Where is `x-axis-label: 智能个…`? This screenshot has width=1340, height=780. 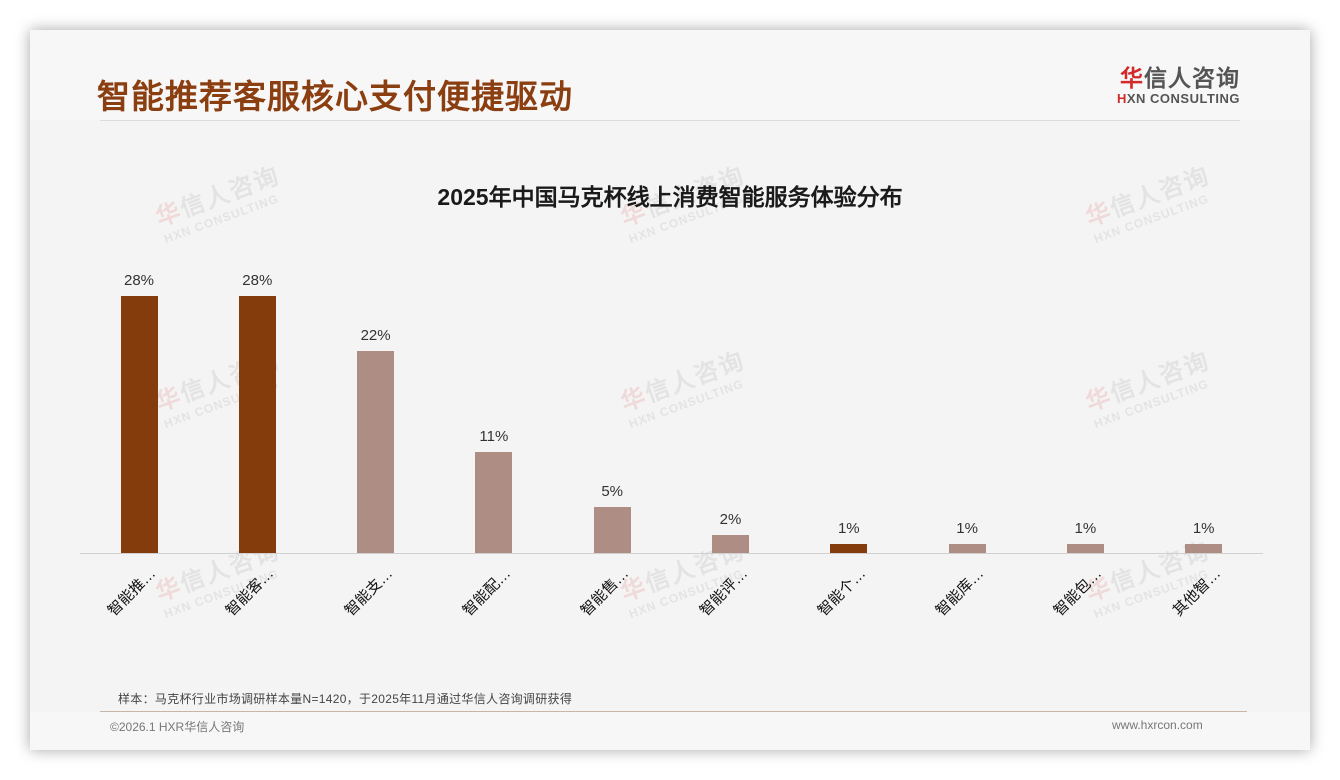 x-axis-label: 智能个… is located at coordinates (841, 592).